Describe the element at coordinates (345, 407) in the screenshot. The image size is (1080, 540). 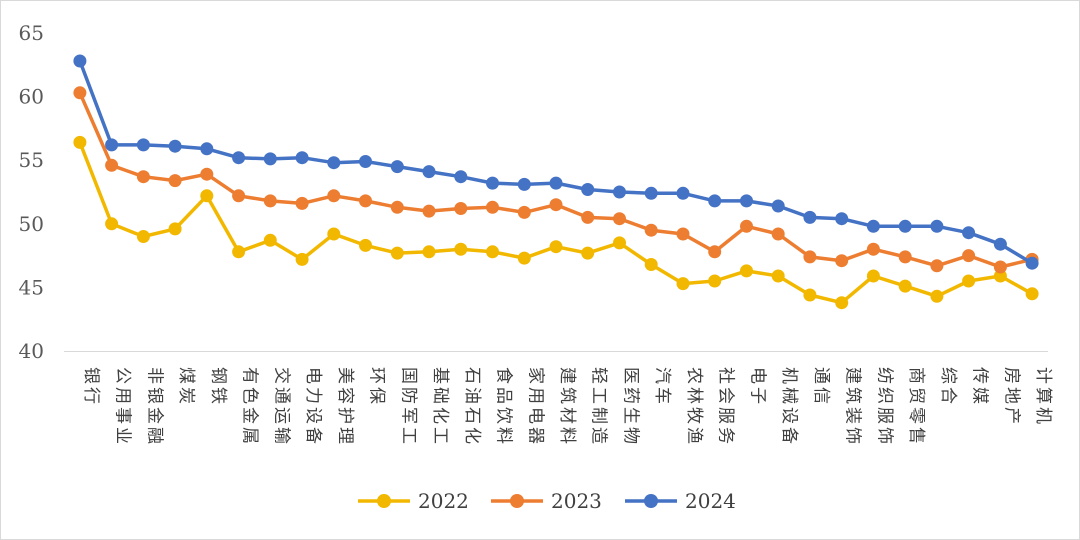
I see `x-tick-label: 美容护理` at that location.